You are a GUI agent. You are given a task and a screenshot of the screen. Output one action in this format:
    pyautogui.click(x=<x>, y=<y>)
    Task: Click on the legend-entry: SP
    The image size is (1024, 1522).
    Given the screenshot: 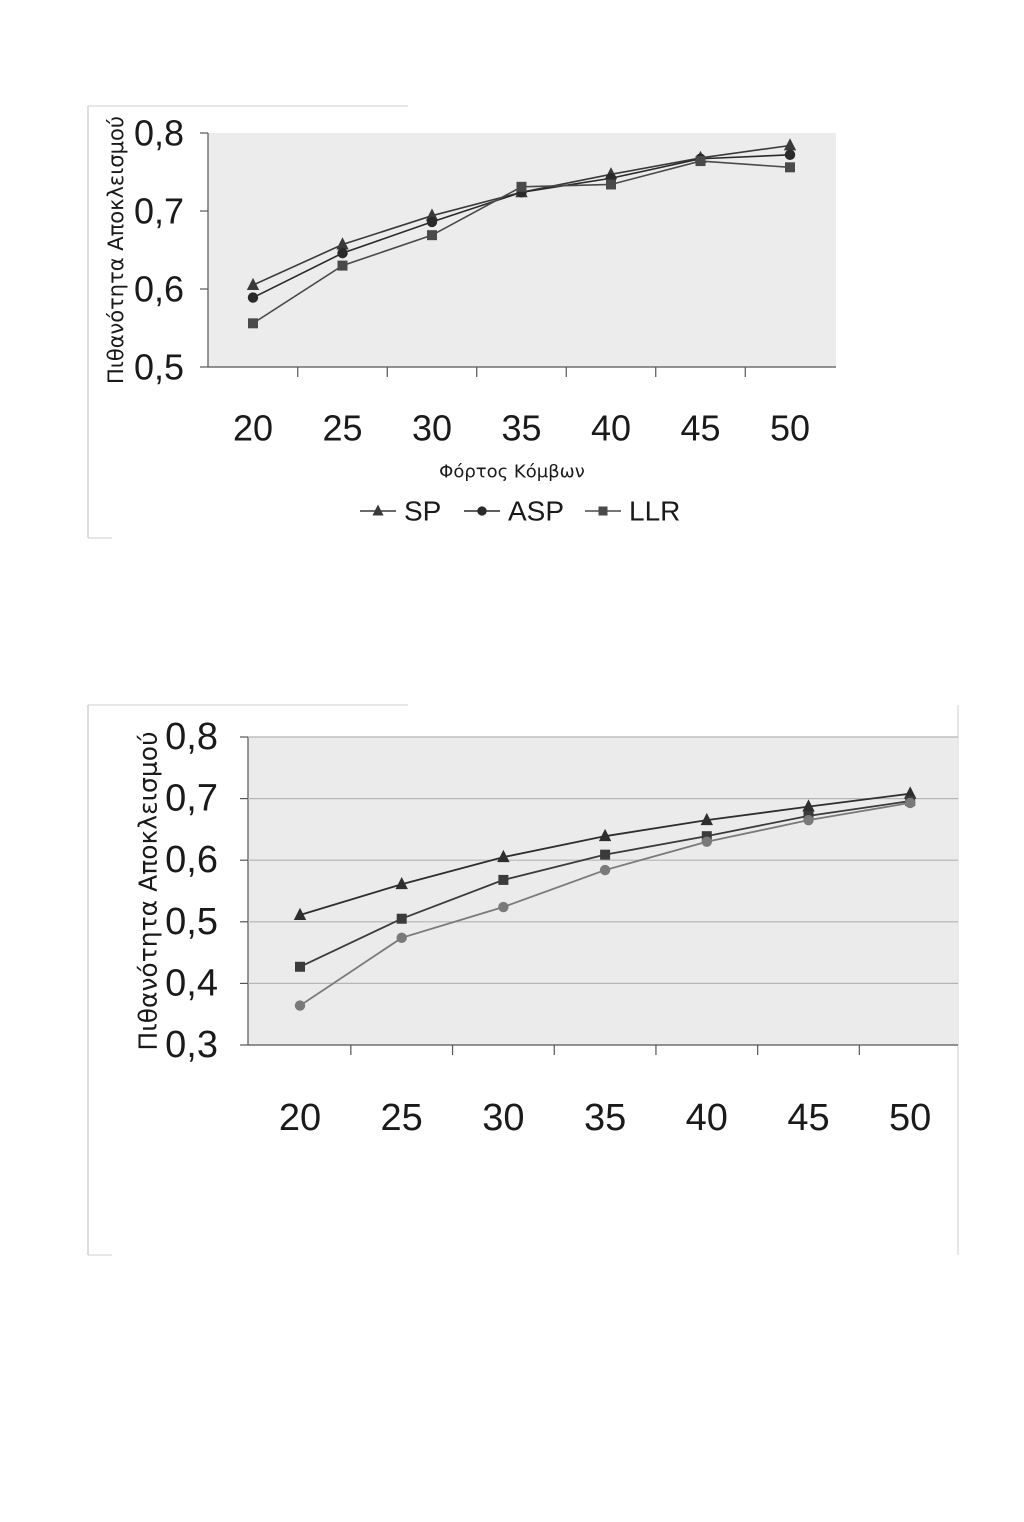 What is the action you would take?
    pyautogui.click(x=422, y=511)
    